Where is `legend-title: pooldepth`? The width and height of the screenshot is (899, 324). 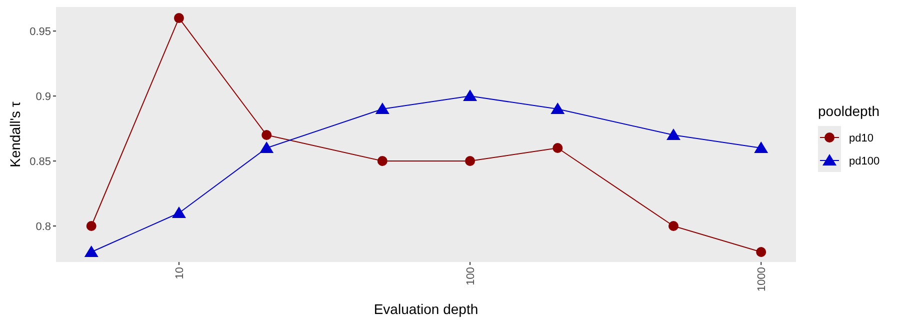
legend-title: pooldepth is located at coordinates (849, 111).